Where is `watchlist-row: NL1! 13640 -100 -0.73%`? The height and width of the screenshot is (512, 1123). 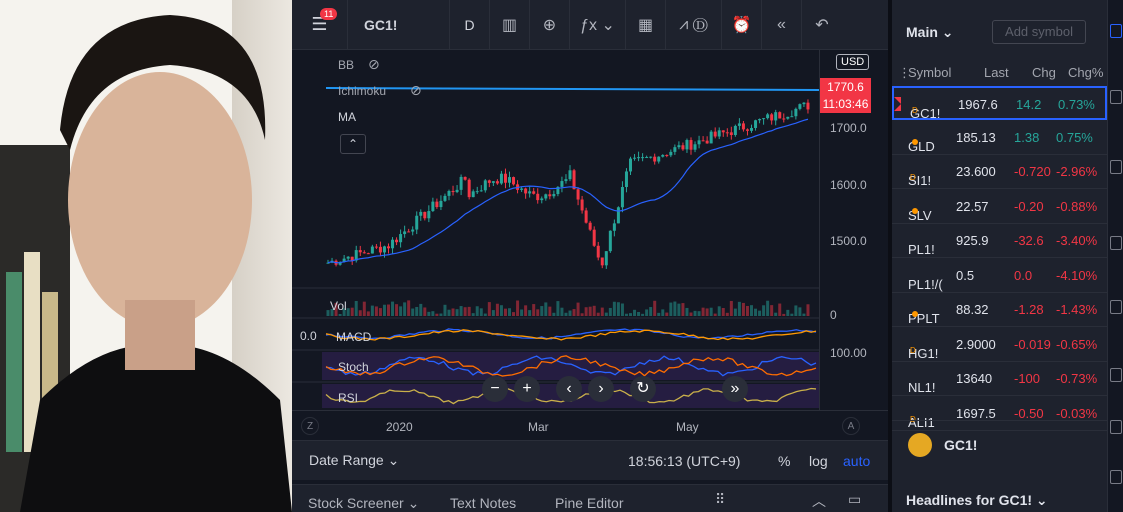
watchlist-row: NL1! 13640 -100 -0.73% is located at coordinates (999, 379).